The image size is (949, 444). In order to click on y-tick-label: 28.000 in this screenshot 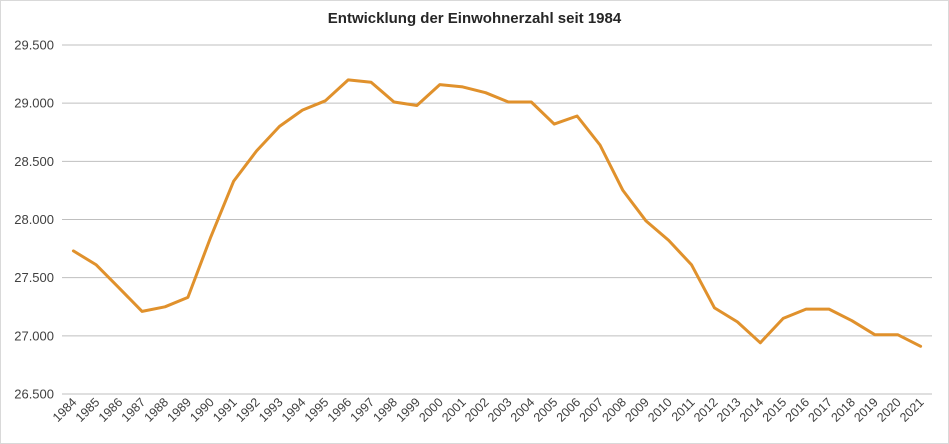, I will do `click(34, 219)`.